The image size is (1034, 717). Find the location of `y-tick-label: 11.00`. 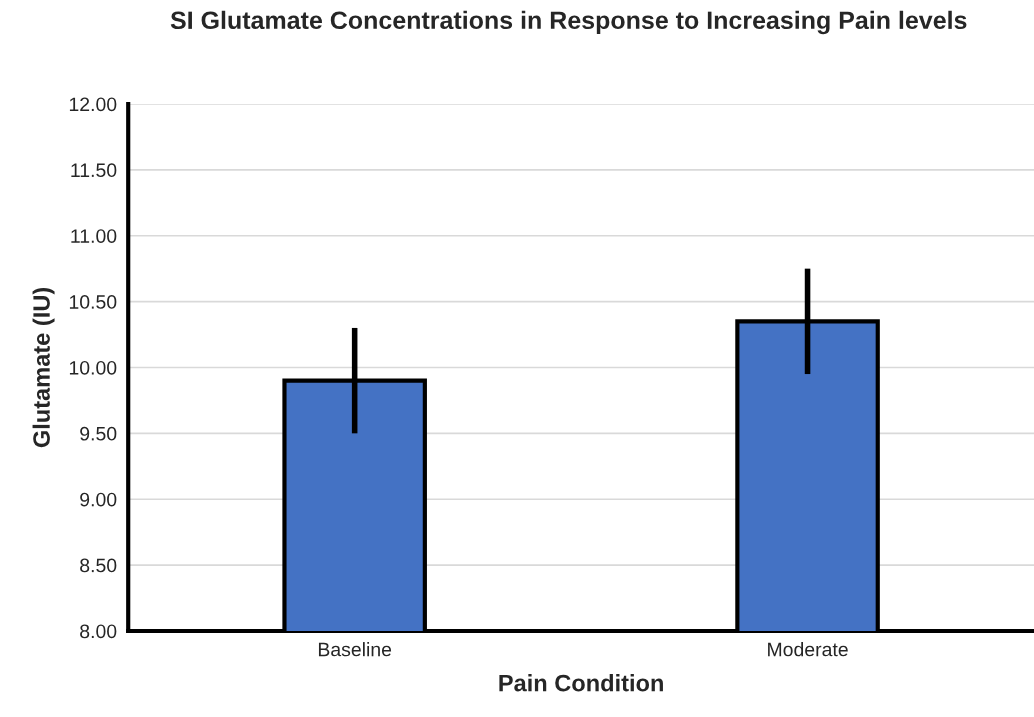

y-tick-label: 11.00 is located at coordinates (94, 236).